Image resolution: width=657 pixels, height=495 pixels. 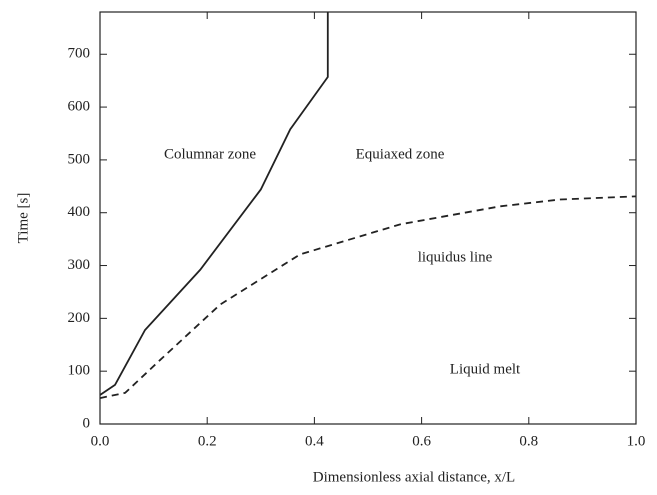 I want to click on y-tick-label: 400, so click(x=79, y=212).